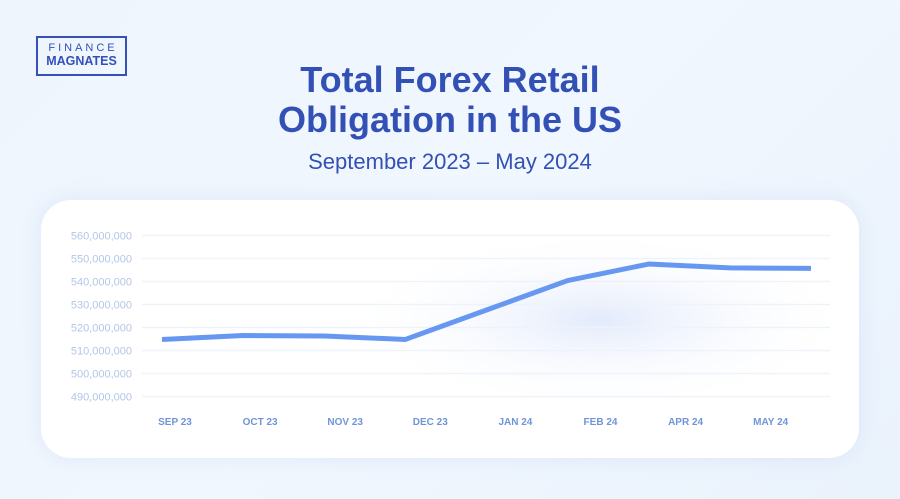  Describe the element at coordinates (175, 422) in the screenshot. I see `x-tick-label: SEP 23` at that location.